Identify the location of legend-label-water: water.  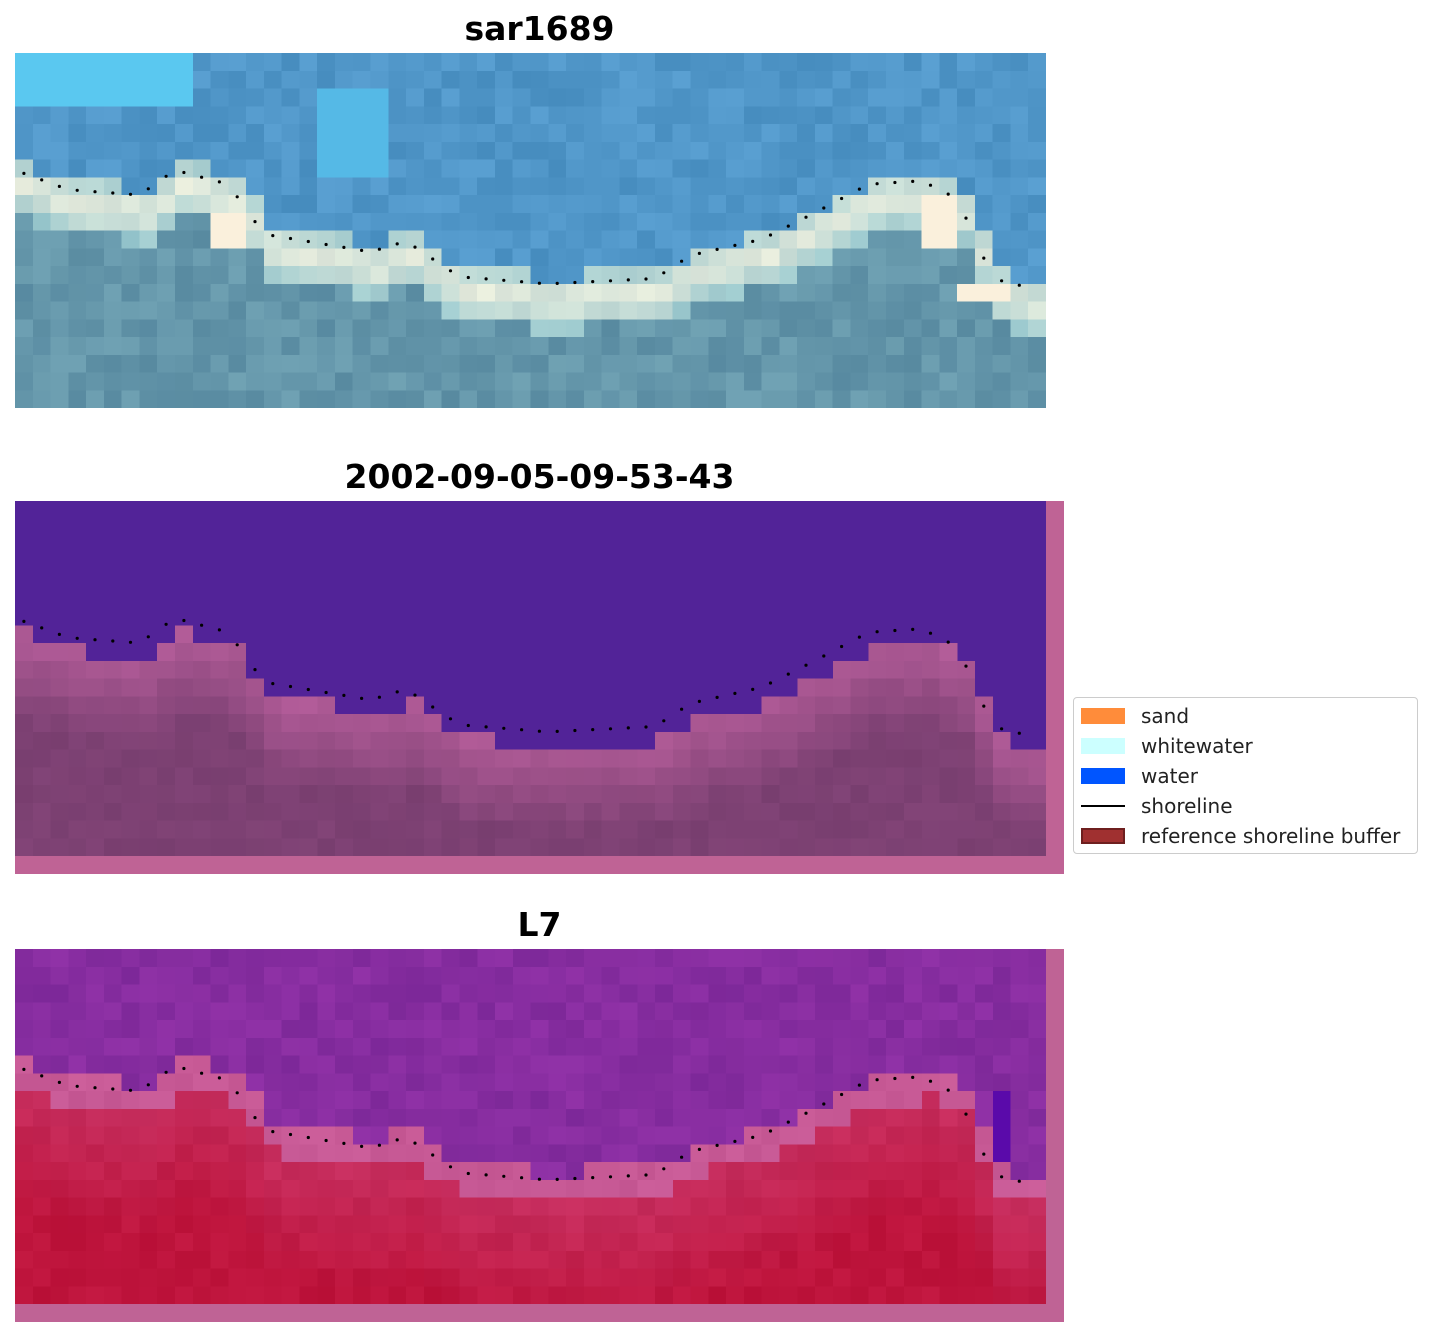
(1169, 776).